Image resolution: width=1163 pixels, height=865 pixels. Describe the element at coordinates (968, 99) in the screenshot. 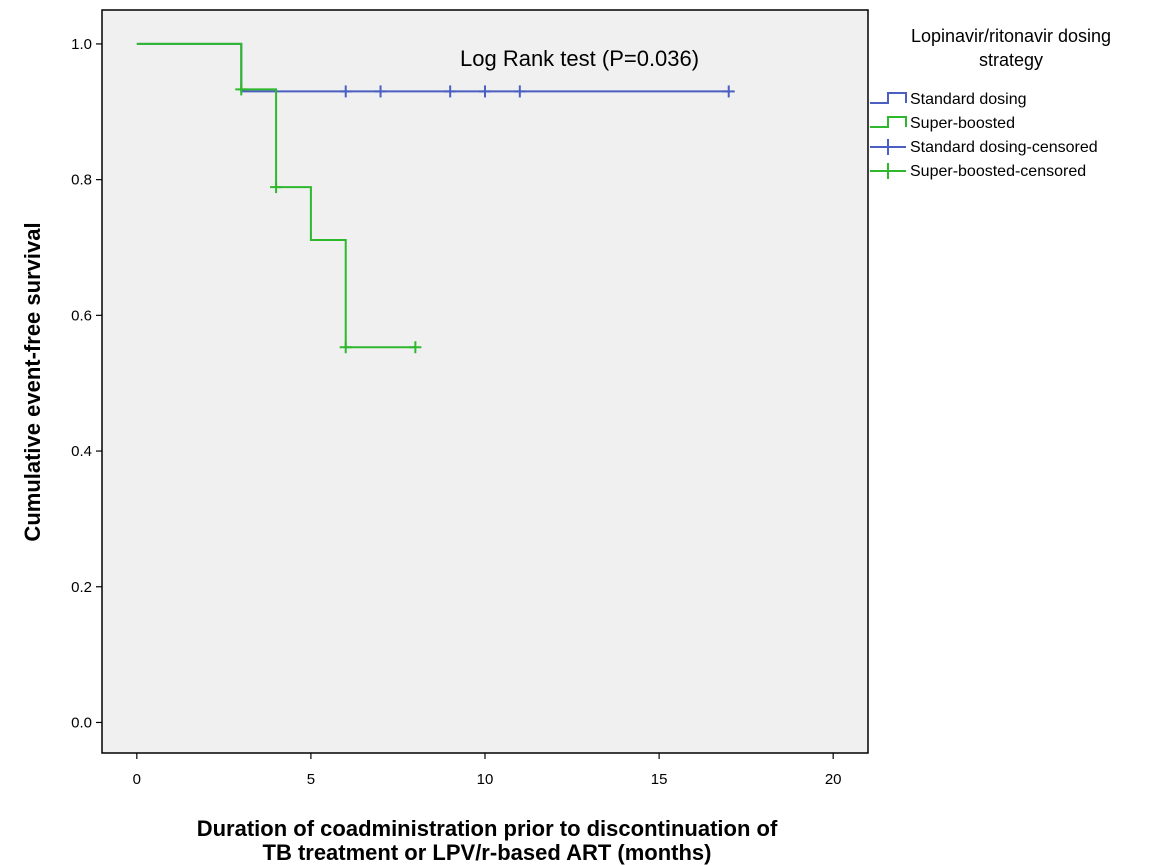

I see `legend-label: Standard dosing` at that location.